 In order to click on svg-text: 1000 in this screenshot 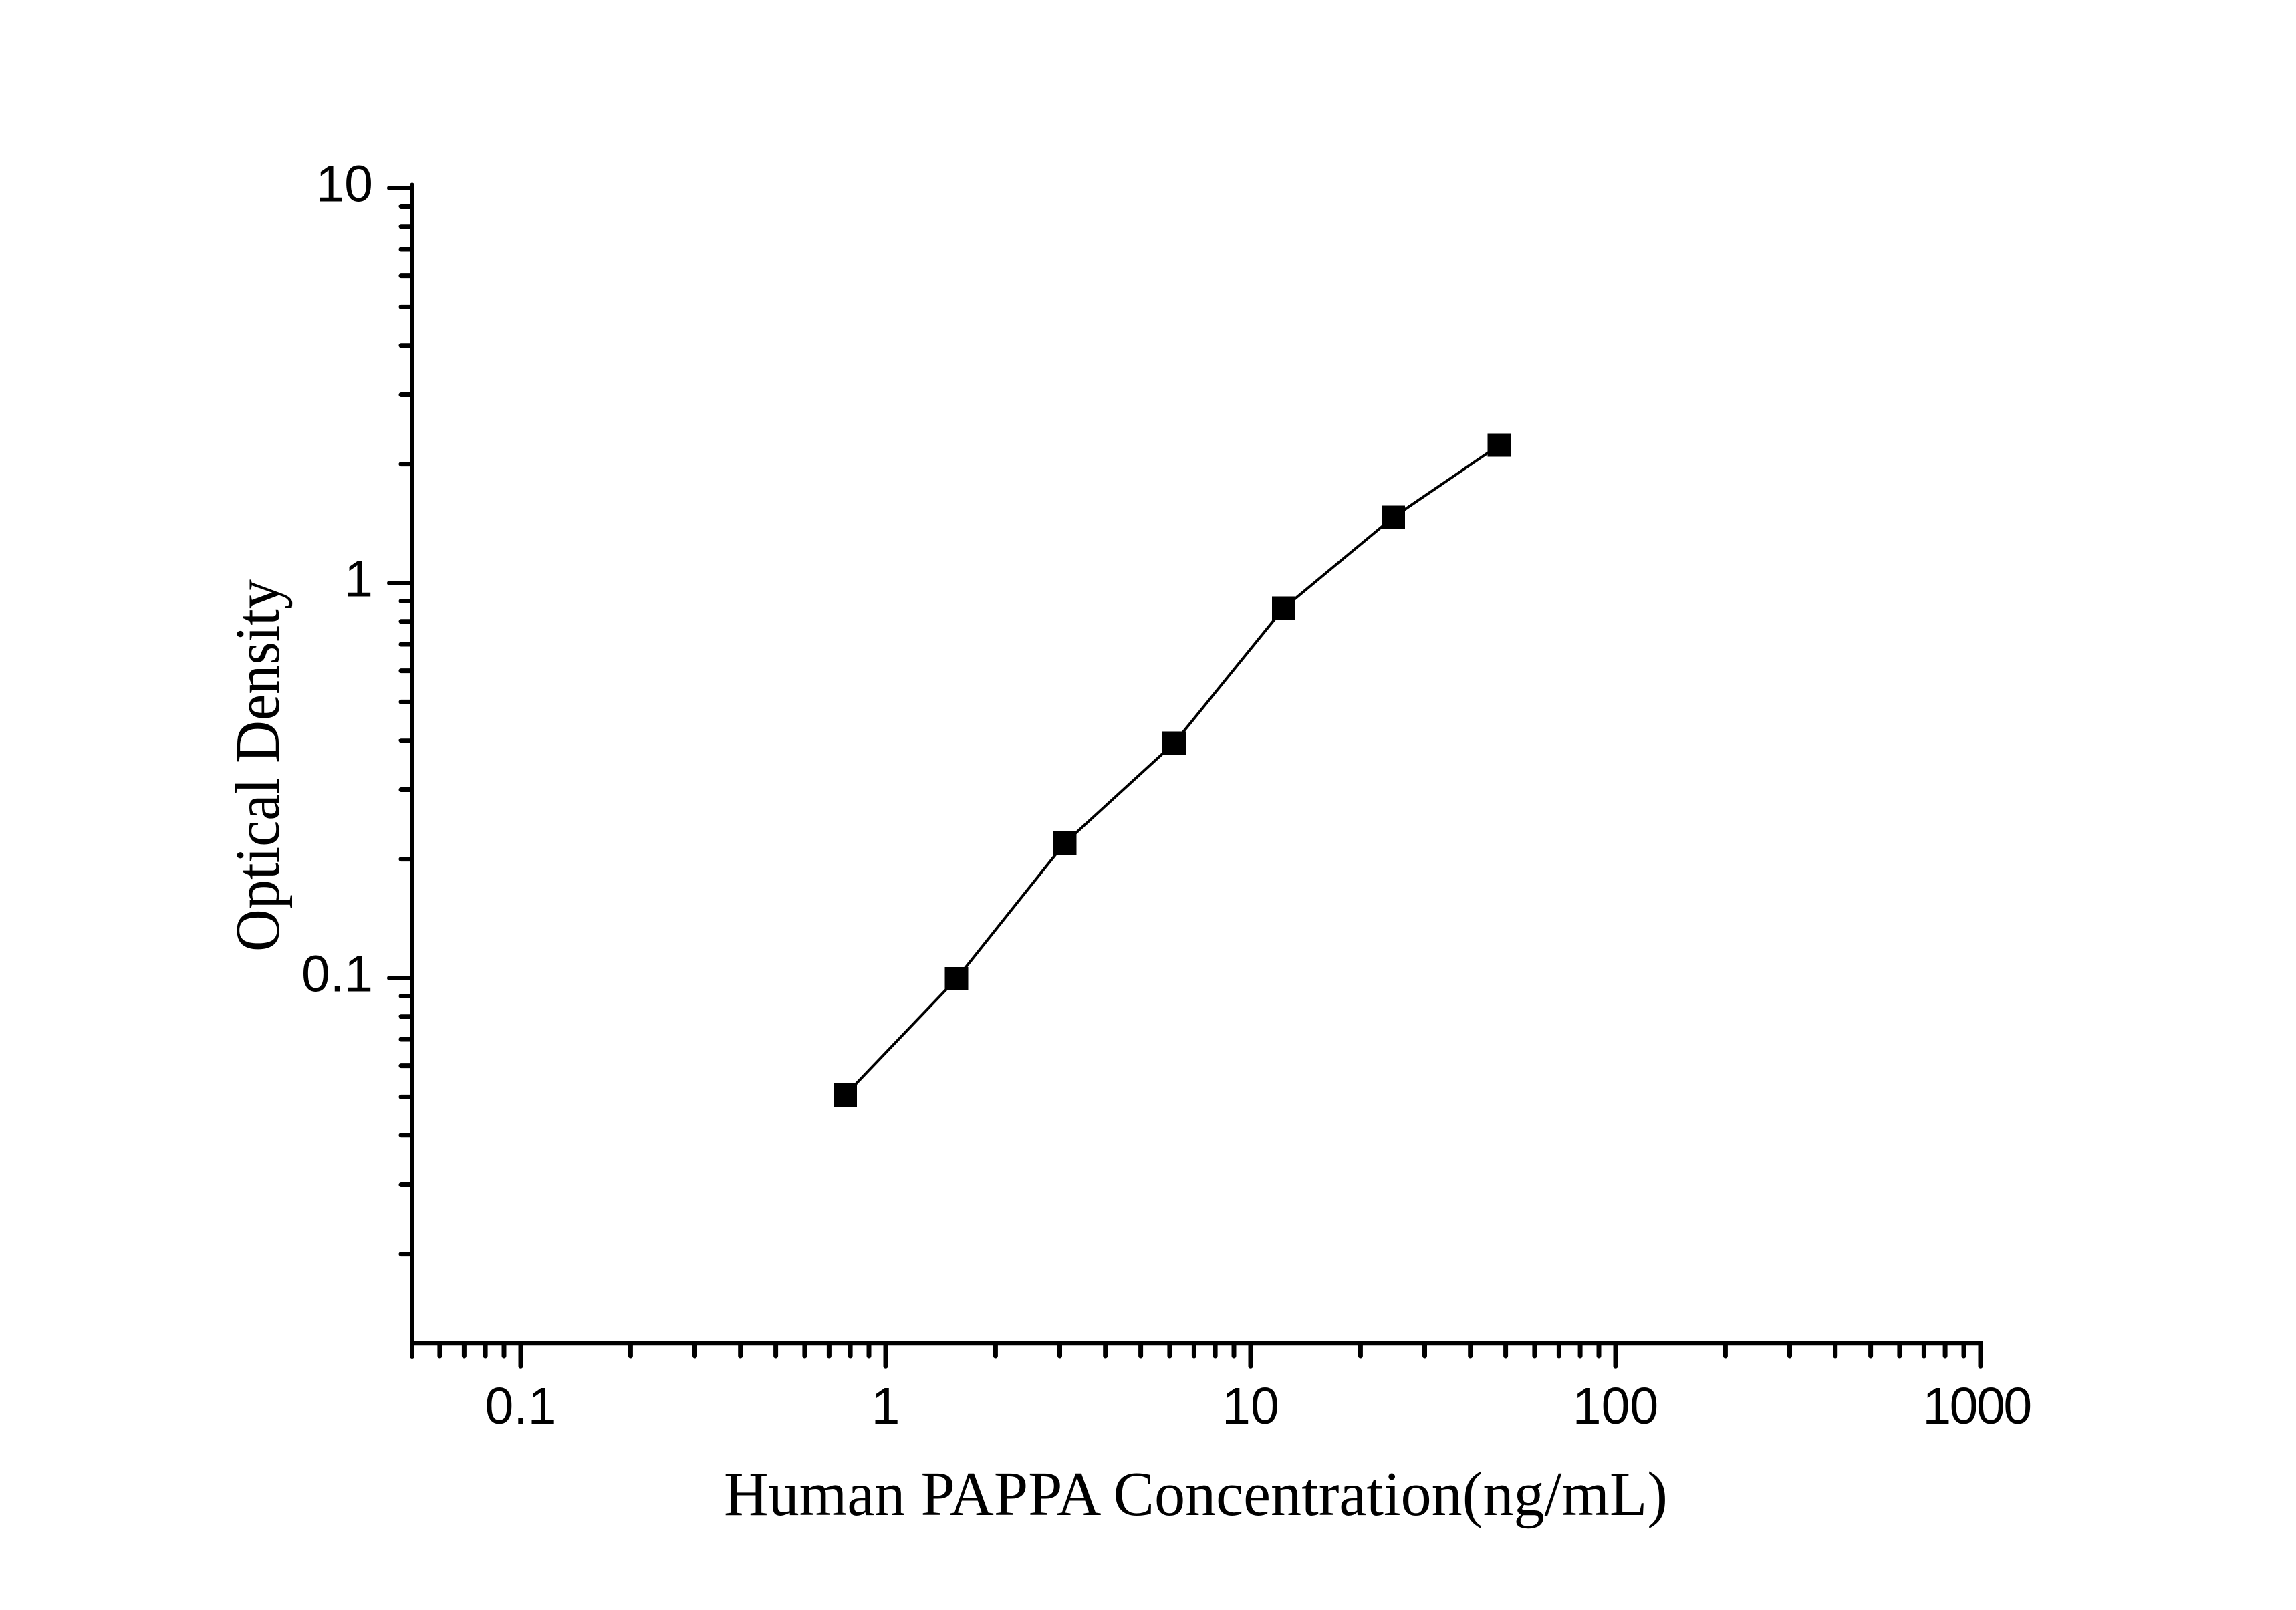, I will do `click(1976, 1406)`.